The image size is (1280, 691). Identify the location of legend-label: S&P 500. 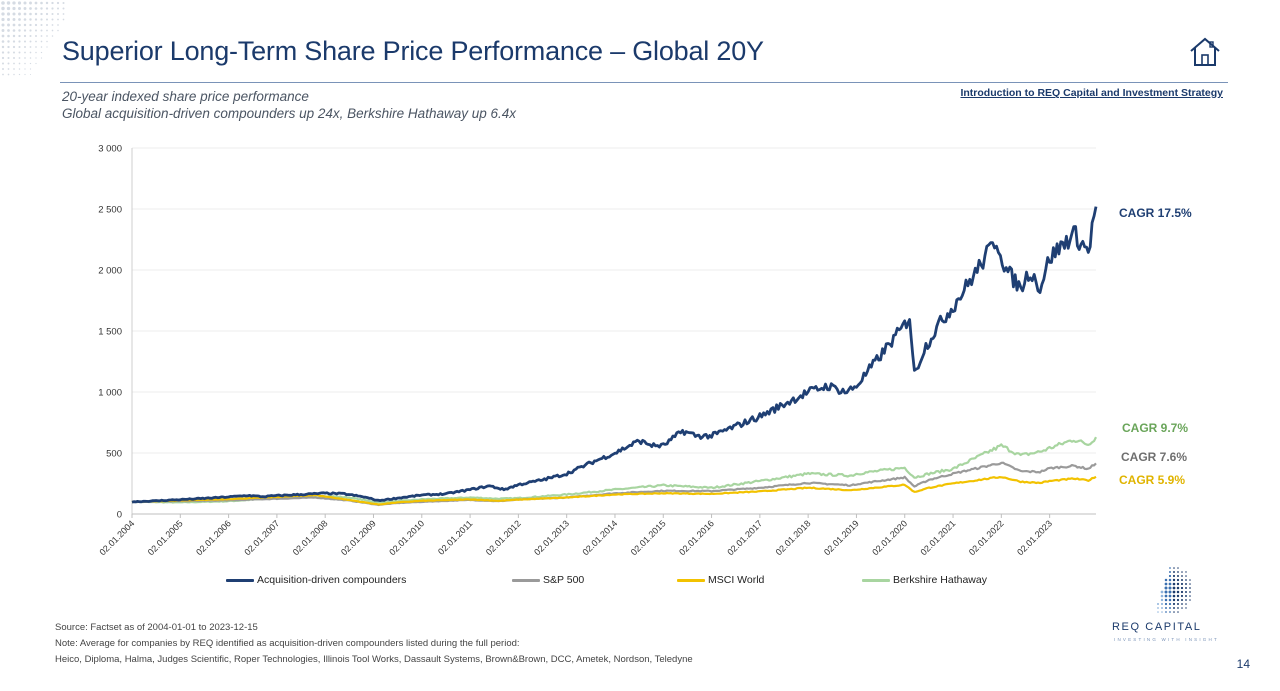
(564, 580).